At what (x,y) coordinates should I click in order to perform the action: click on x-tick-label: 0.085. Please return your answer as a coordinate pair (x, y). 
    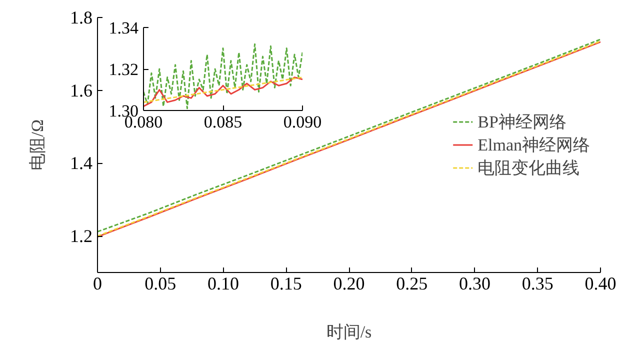
    Looking at the image, I should click on (223, 122).